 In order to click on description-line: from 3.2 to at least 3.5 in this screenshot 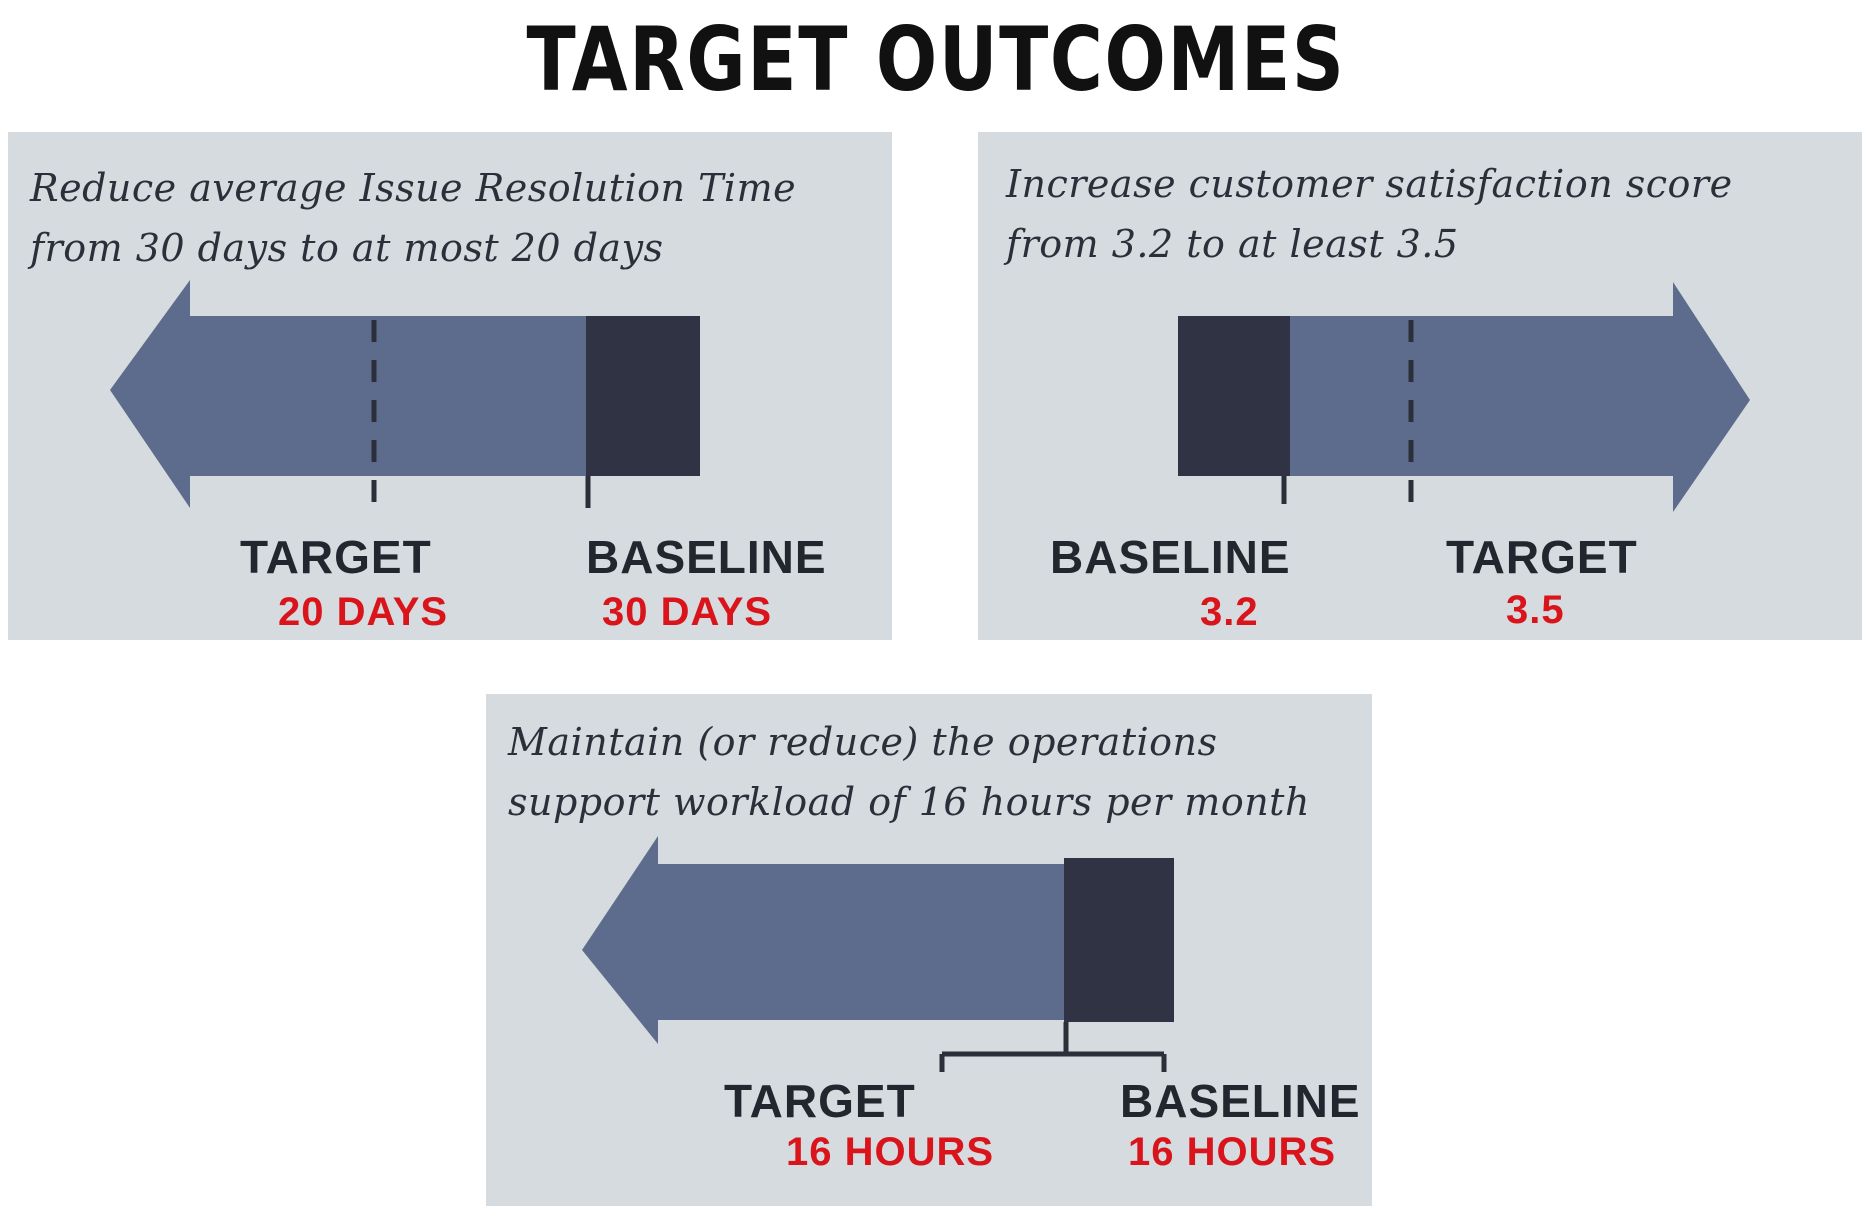, I will do `click(1232, 244)`.